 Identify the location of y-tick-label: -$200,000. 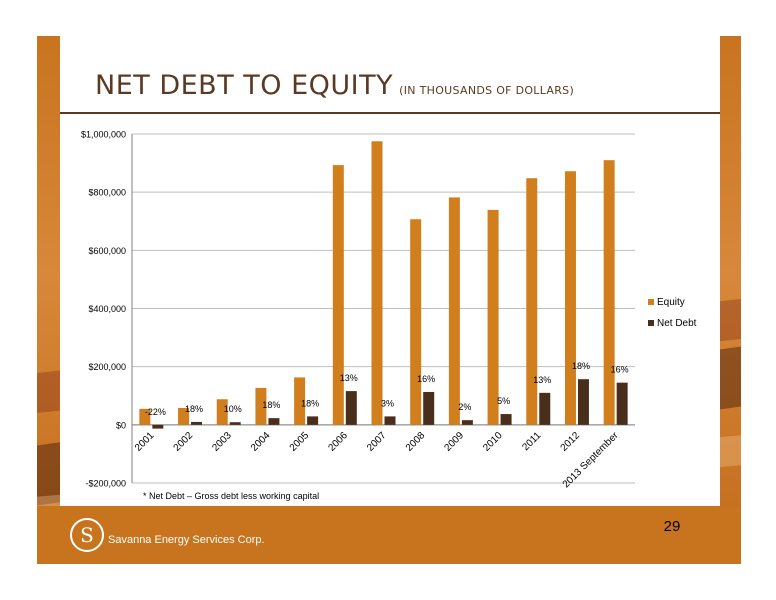
(105, 484).